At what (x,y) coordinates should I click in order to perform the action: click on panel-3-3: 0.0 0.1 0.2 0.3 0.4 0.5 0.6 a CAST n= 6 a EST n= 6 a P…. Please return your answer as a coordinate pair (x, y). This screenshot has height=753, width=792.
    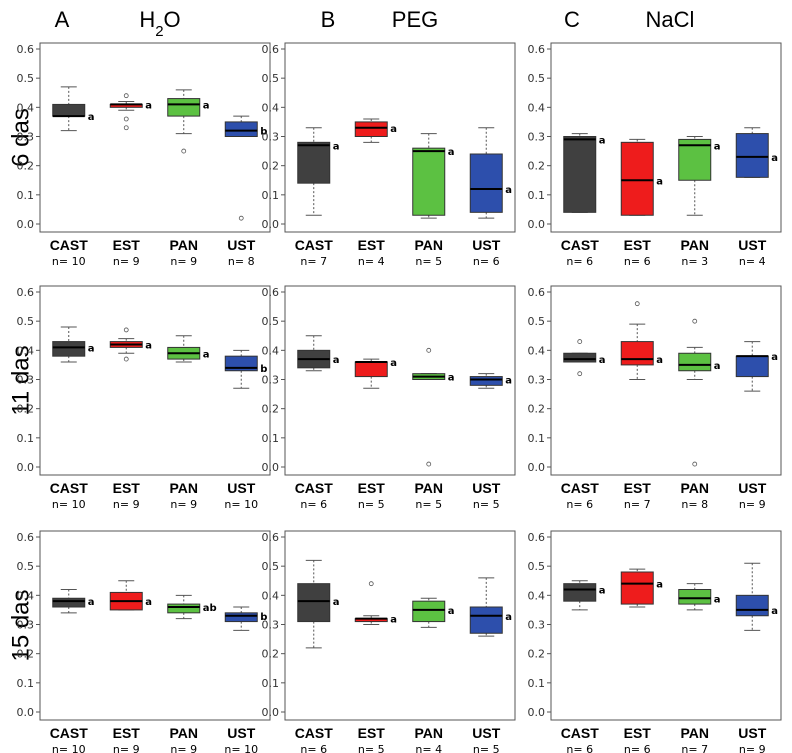
    Looking at the image, I should click on (655, 641).